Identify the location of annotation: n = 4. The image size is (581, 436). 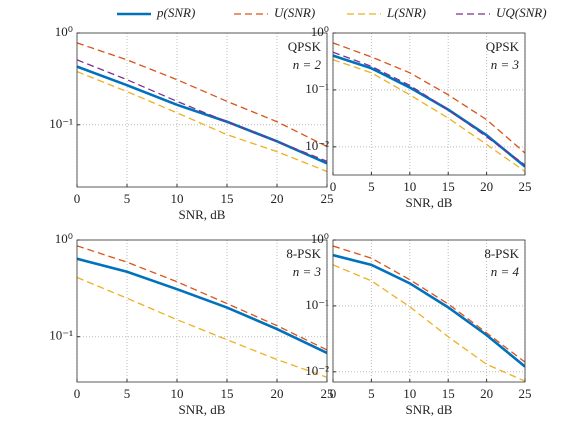
(505, 271).